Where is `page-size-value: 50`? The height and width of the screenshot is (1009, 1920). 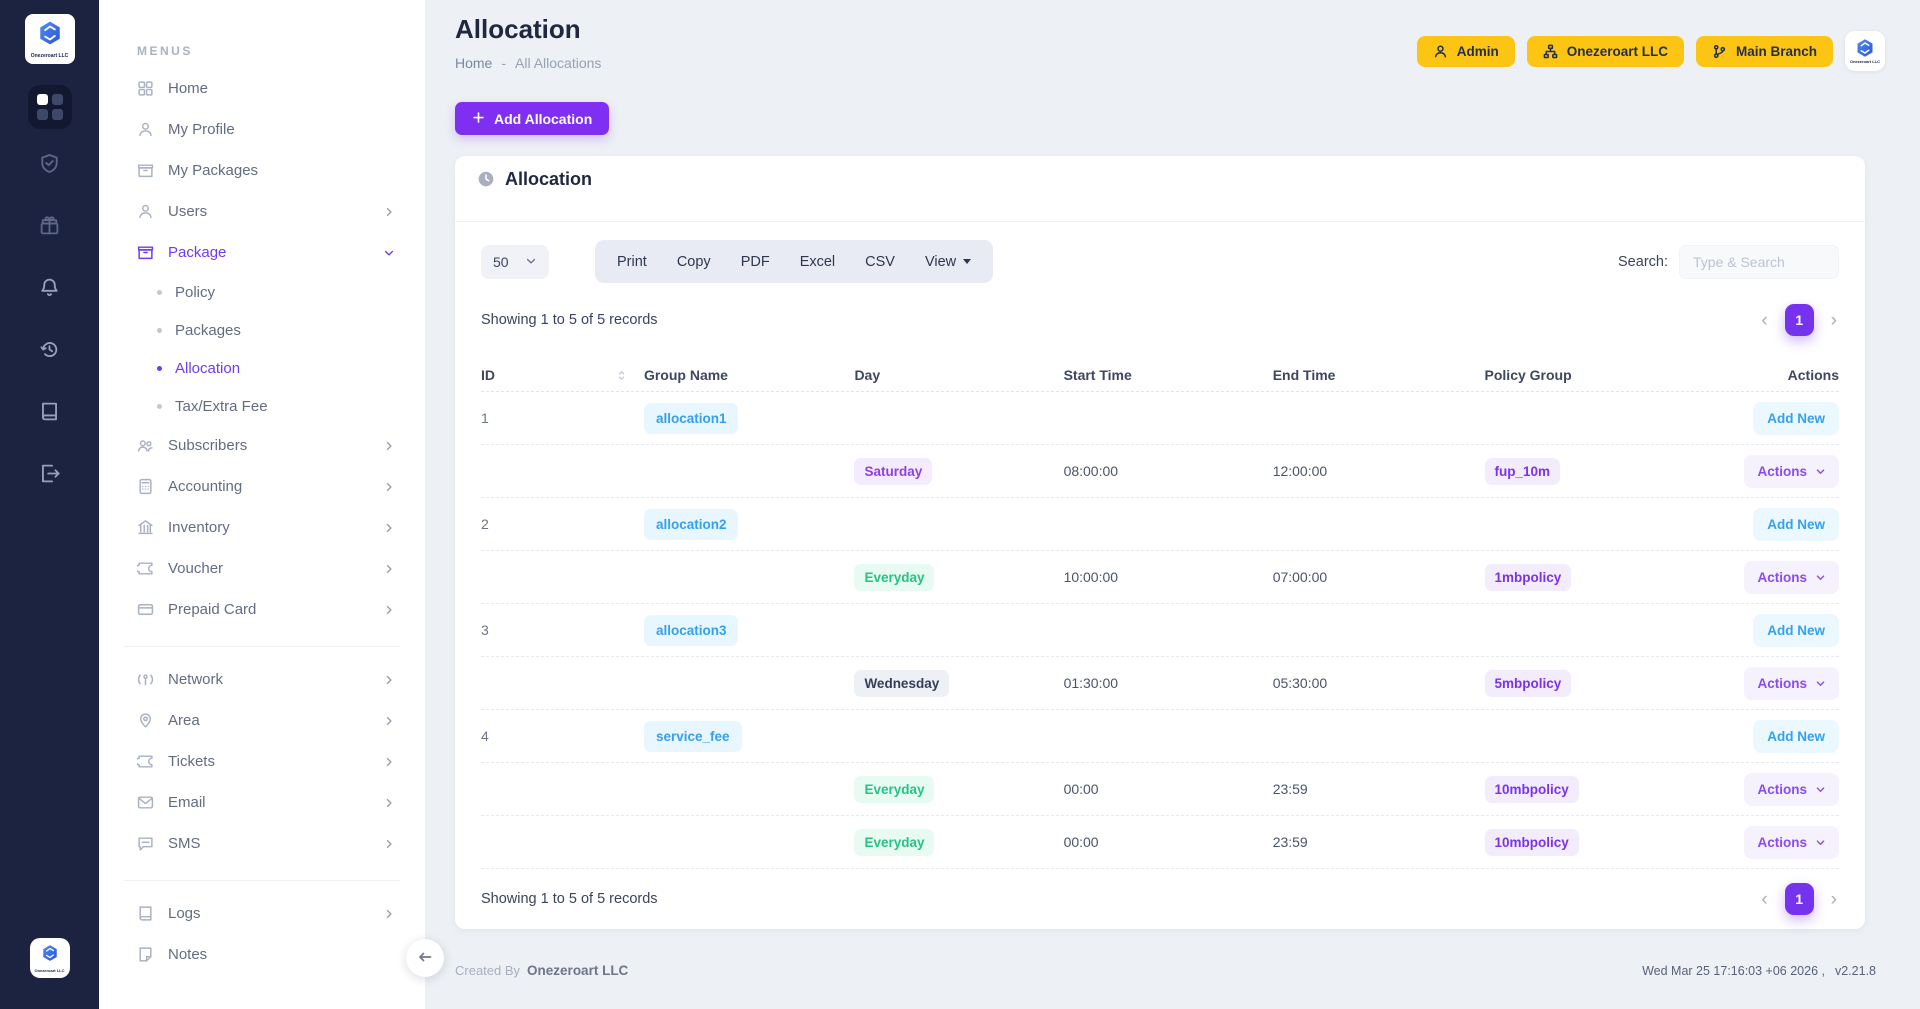 page-size-value: 50 is located at coordinates (501, 261).